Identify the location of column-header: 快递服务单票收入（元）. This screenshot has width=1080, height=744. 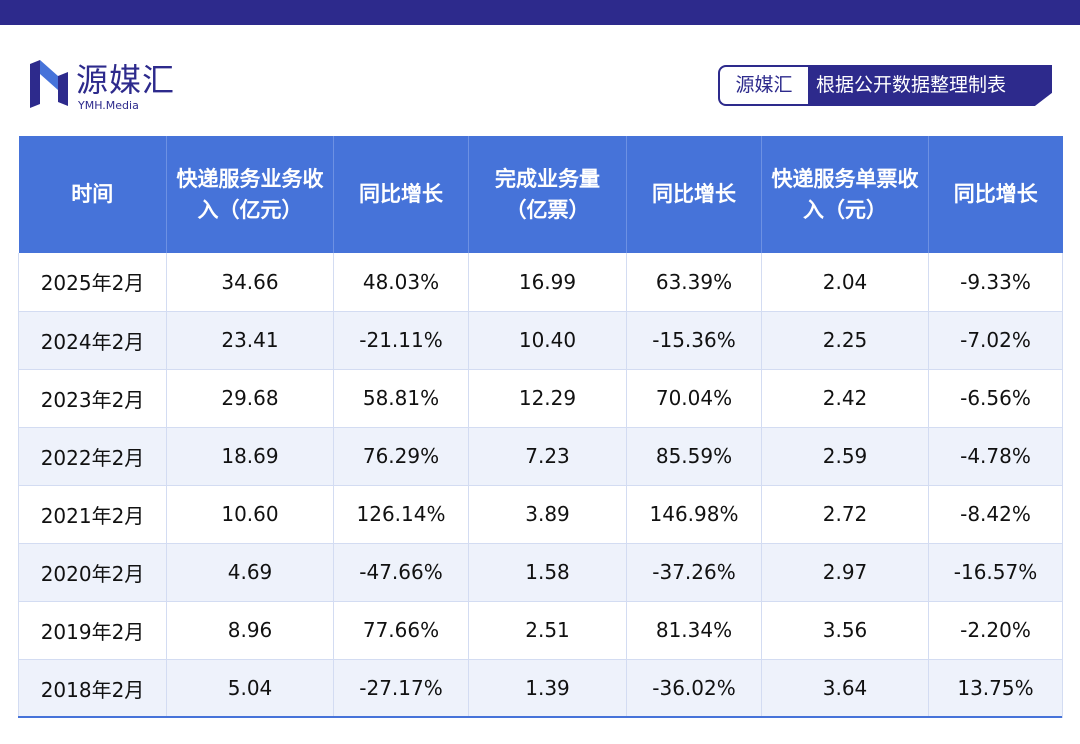
(845, 194).